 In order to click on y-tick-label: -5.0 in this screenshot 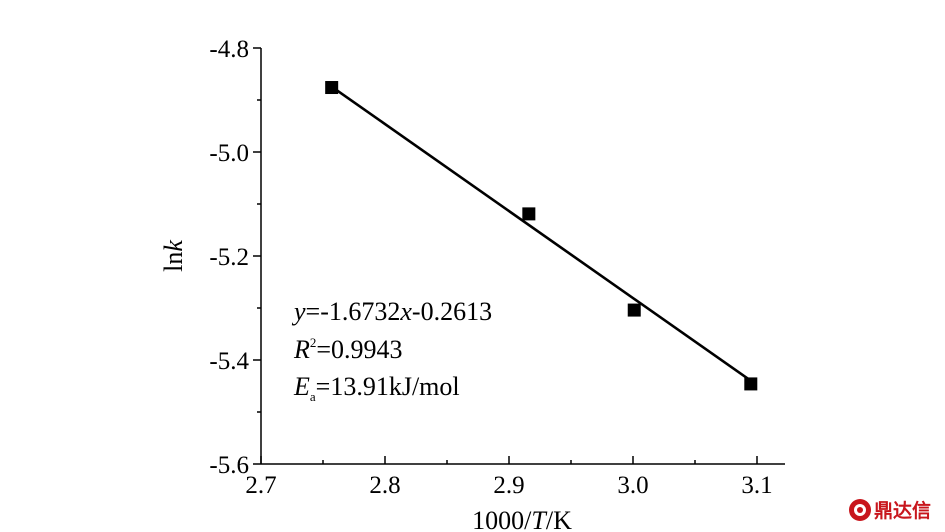, I will do `click(229, 153)`.